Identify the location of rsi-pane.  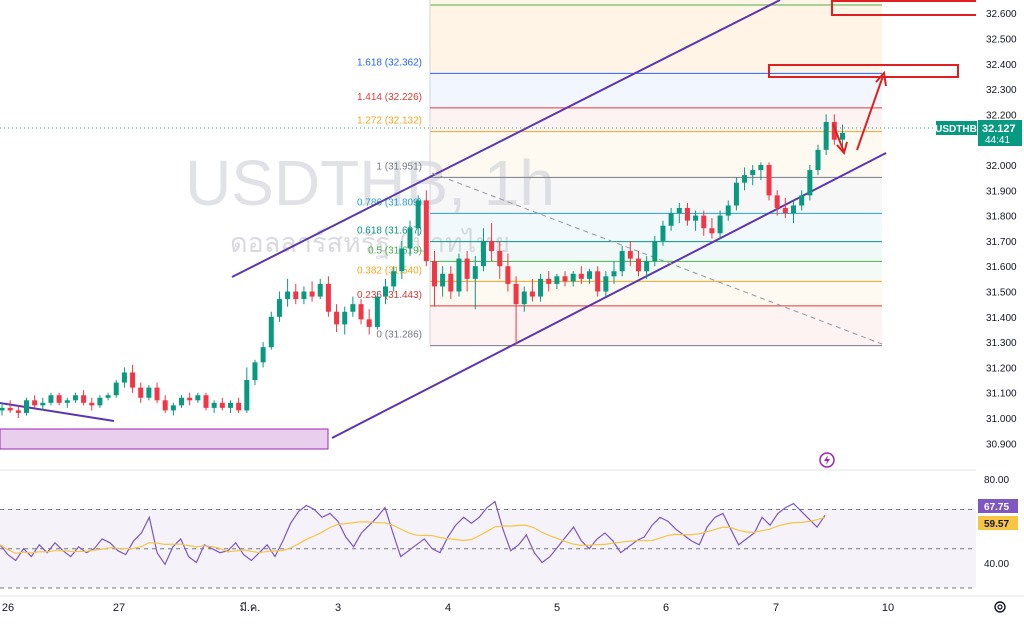
(488, 544).